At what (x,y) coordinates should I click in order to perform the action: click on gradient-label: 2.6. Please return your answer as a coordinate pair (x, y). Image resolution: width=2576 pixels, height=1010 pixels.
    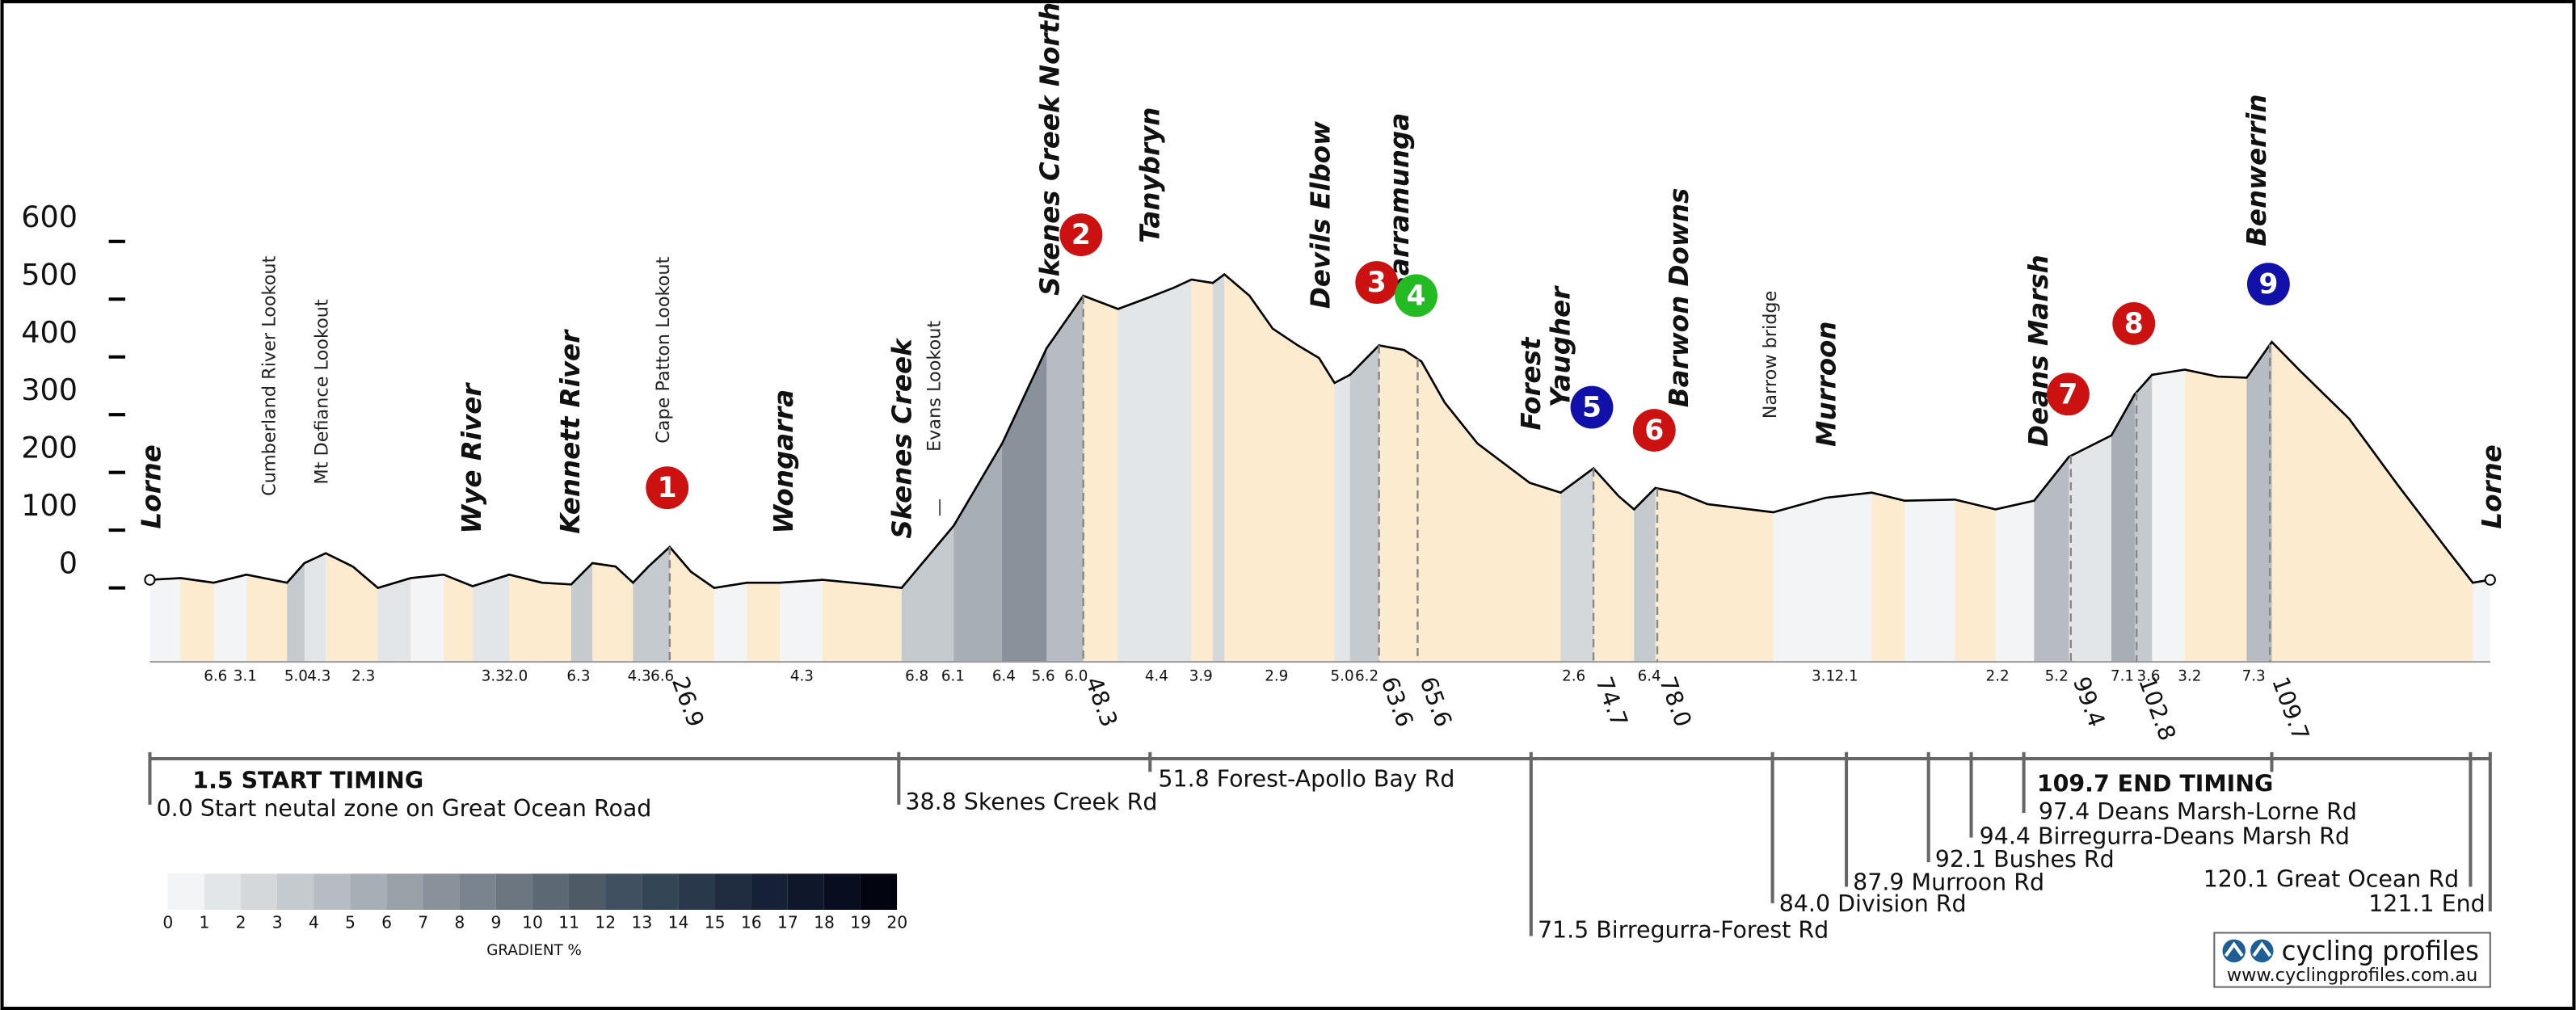
    Looking at the image, I should click on (1573, 675).